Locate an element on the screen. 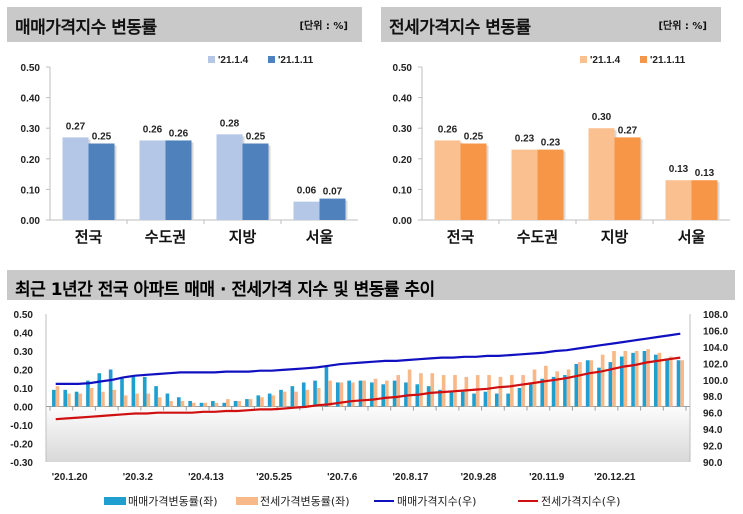 This screenshot has height=514, width=743. right-tick-label: 98.0 is located at coordinates (713, 397).